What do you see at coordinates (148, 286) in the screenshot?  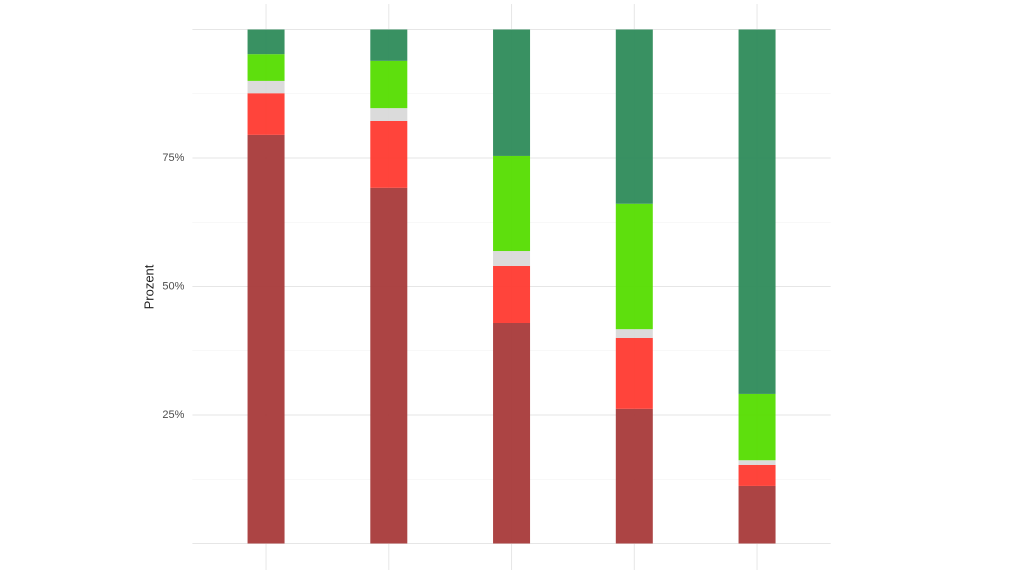 I see `y-axis-label: Prozent` at bounding box center [148, 286].